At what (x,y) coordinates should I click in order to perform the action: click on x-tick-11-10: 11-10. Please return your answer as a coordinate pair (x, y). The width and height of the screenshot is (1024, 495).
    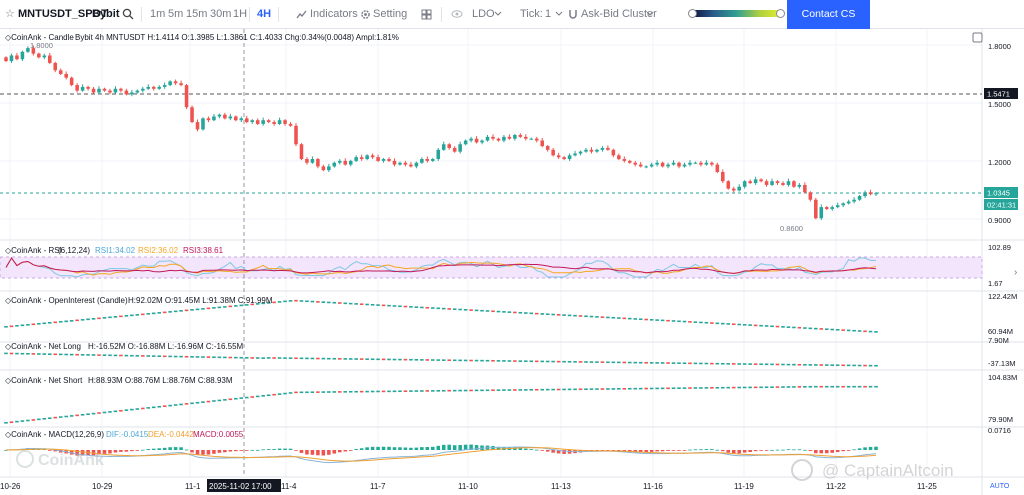
    Looking at the image, I should click on (468, 486).